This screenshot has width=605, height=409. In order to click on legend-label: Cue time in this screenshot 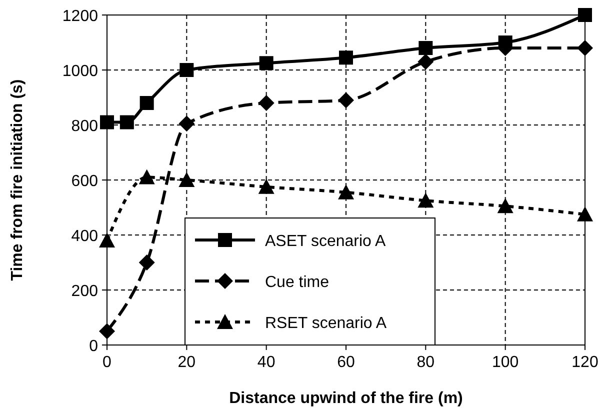, I will do `click(297, 282)`.